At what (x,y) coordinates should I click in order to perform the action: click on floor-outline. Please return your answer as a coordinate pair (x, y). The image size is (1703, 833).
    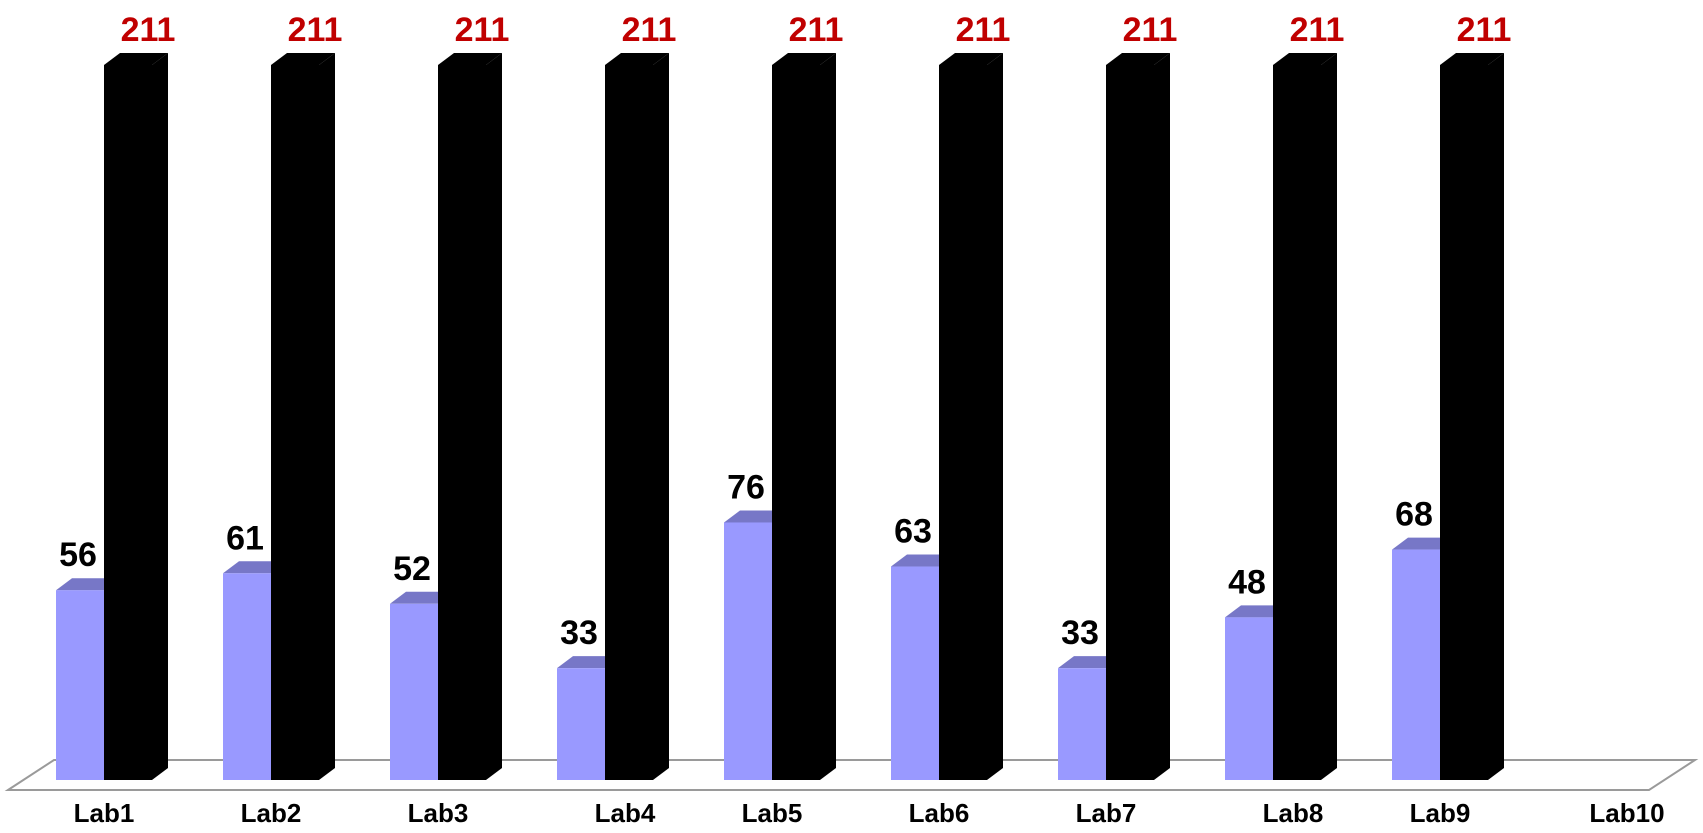
    Looking at the image, I should click on (851, 775).